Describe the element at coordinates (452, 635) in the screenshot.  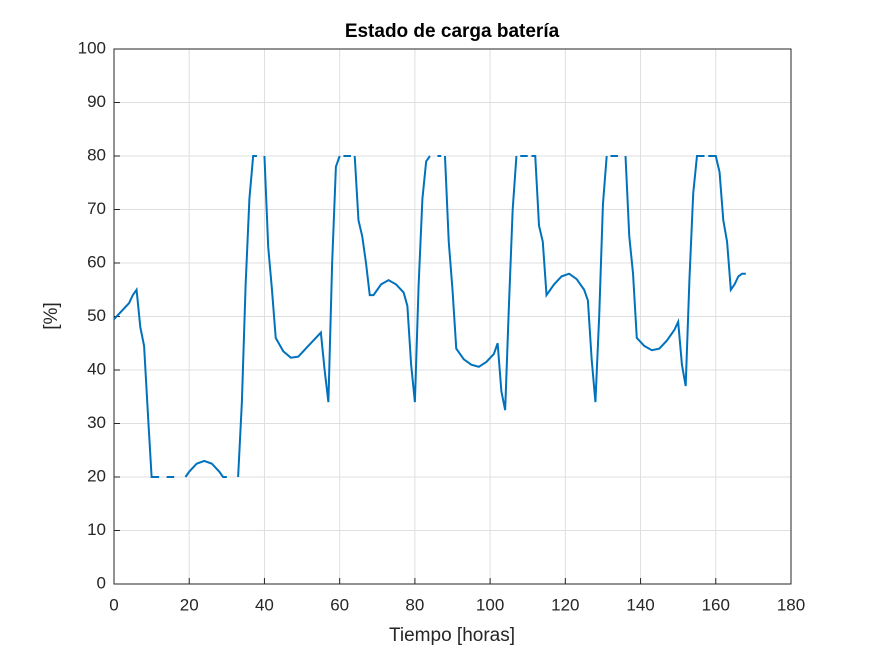
I see `x-axis-label: Tiempo [horas]` at that location.